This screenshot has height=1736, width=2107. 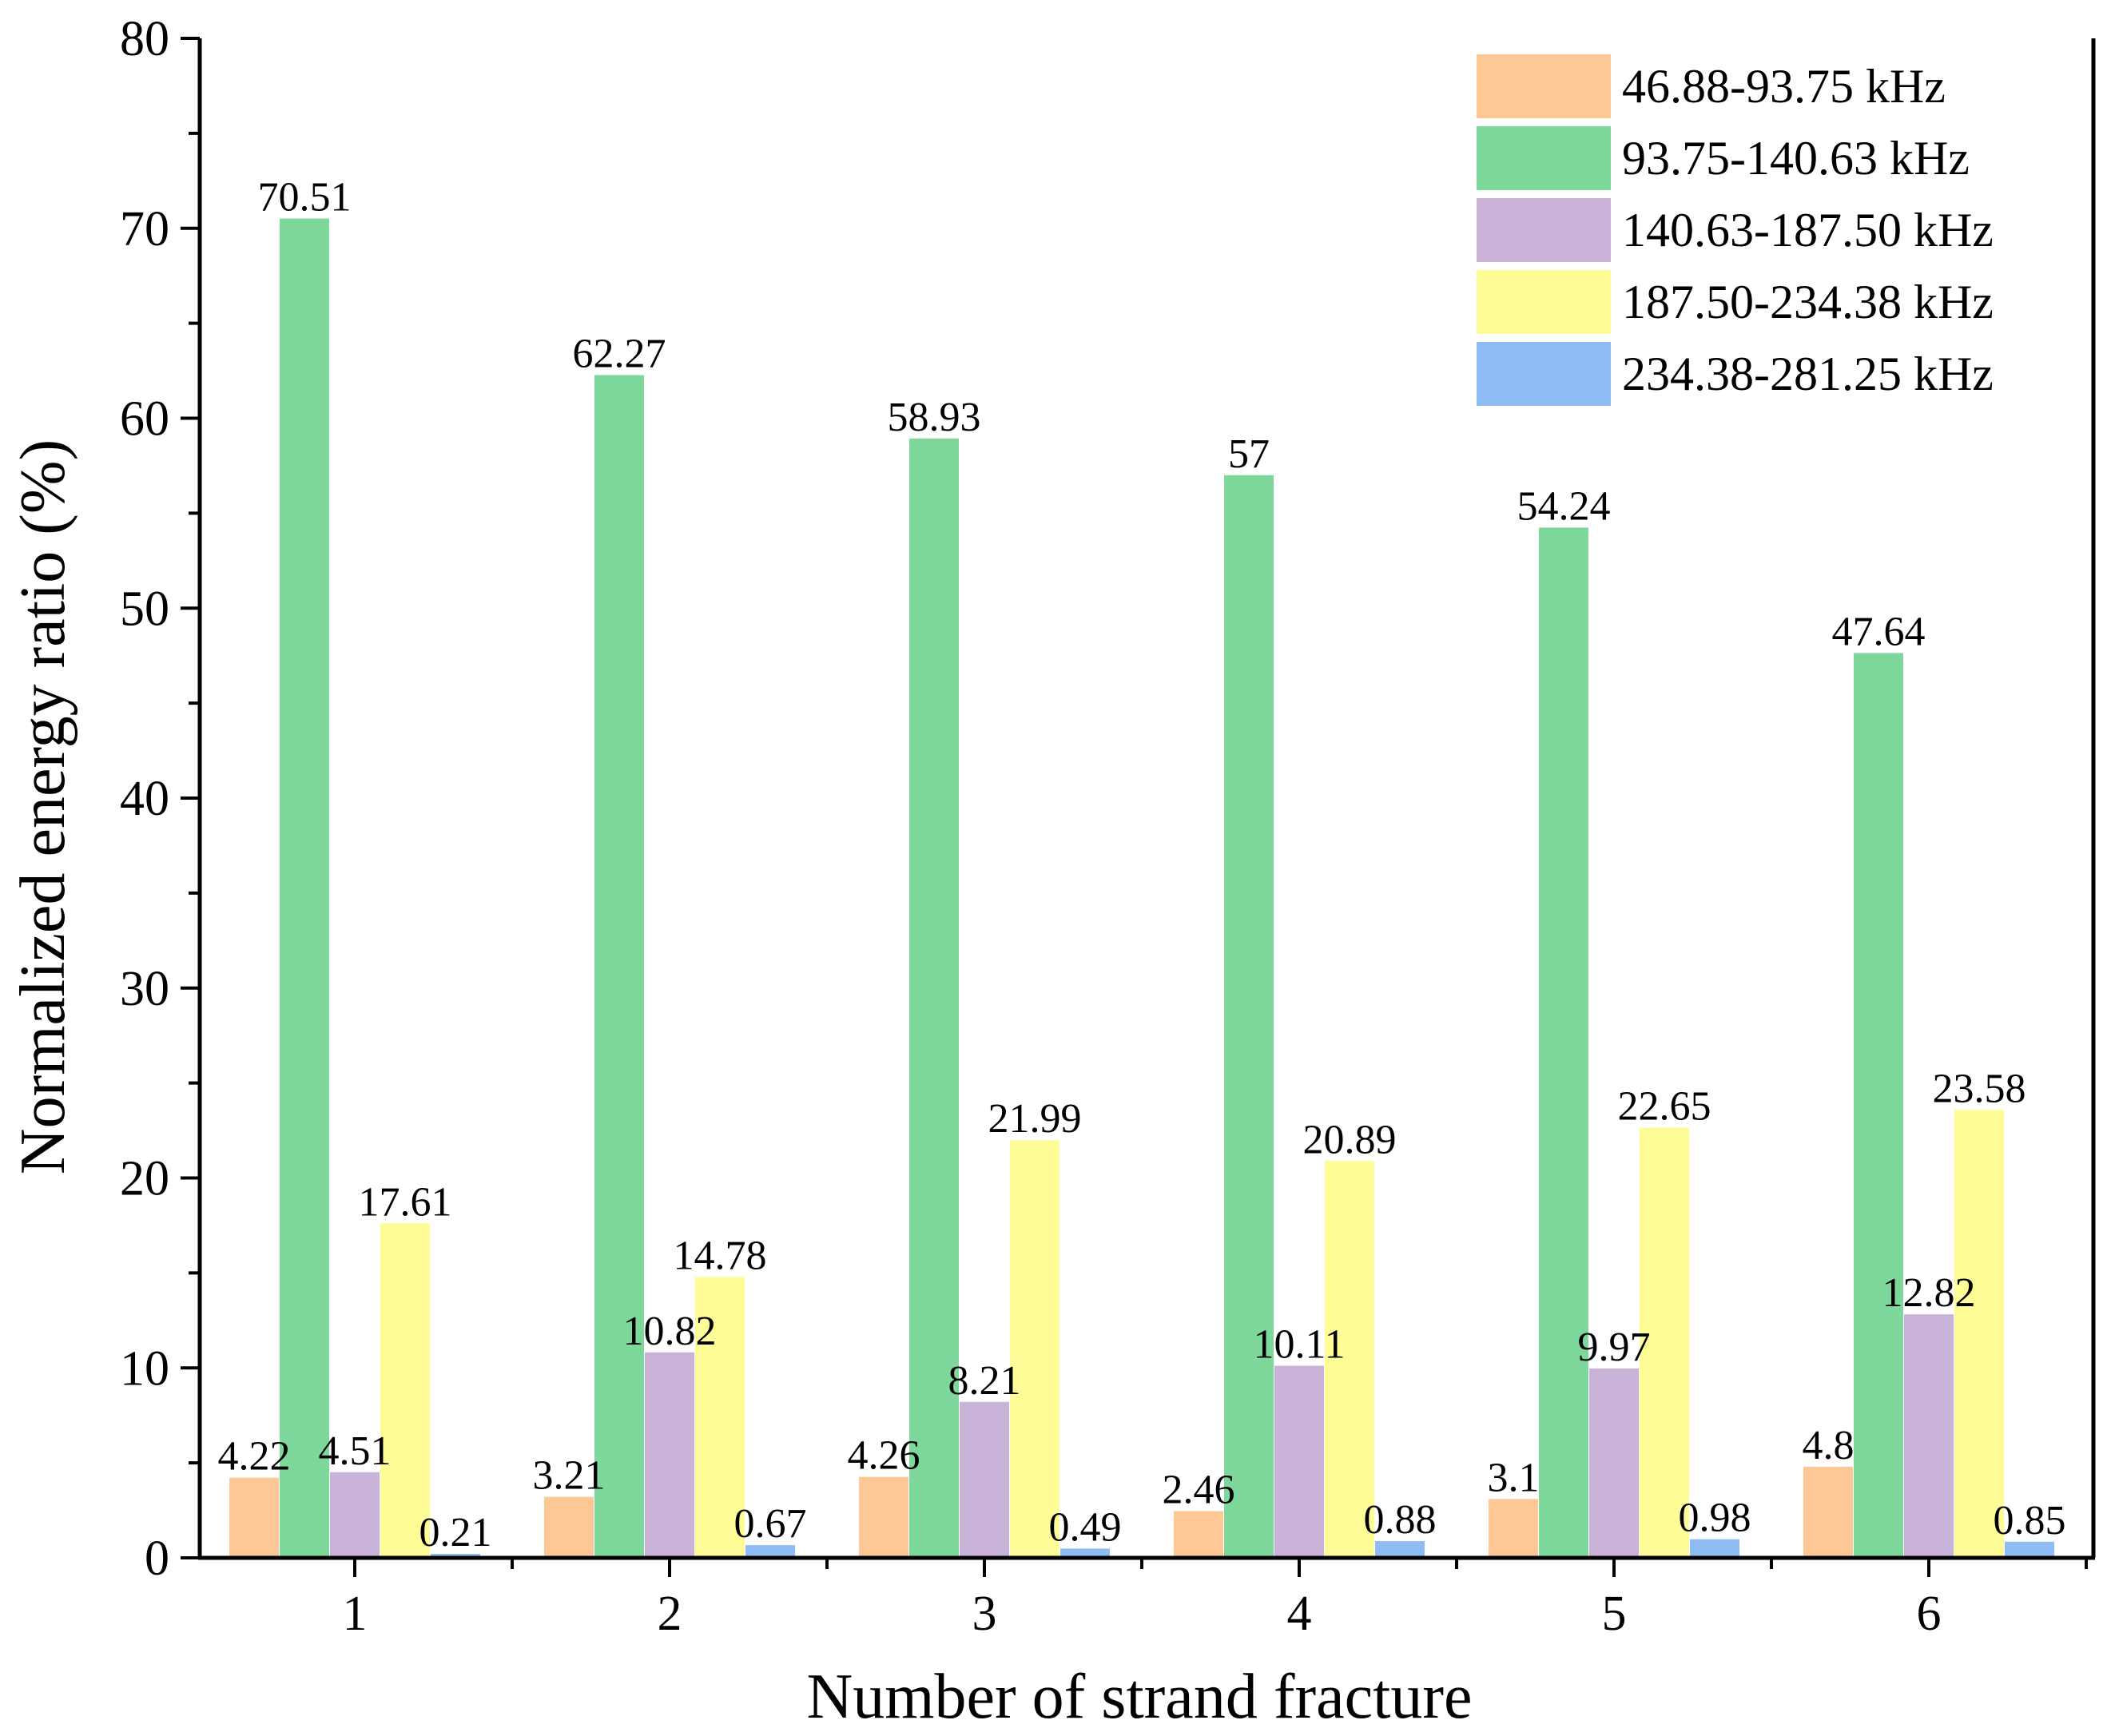 I want to click on y-tick-label: 40, so click(x=144, y=799).